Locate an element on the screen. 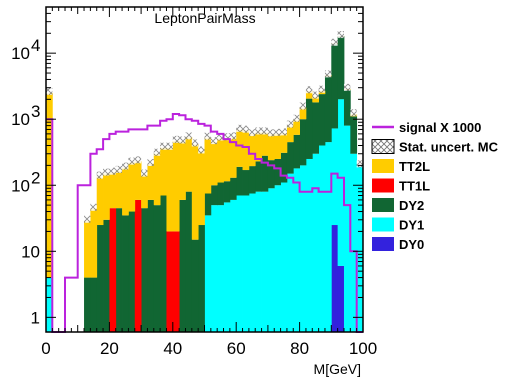  legend-swatch-tt2l is located at coordinates (383, 166).